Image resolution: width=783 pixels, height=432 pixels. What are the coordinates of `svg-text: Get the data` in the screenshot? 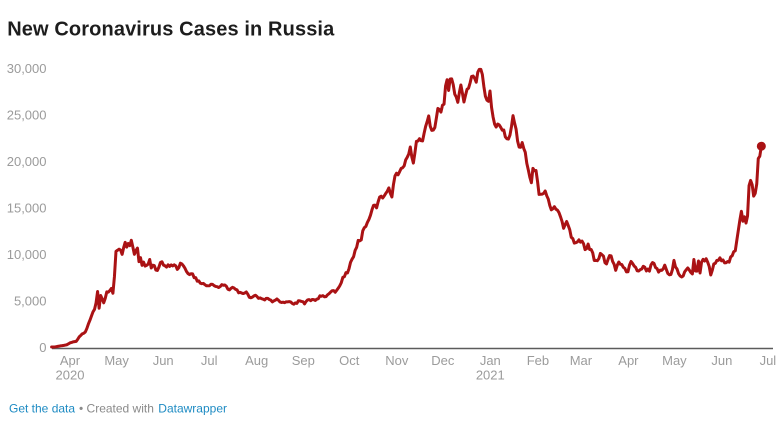 It's located at (42, 408).